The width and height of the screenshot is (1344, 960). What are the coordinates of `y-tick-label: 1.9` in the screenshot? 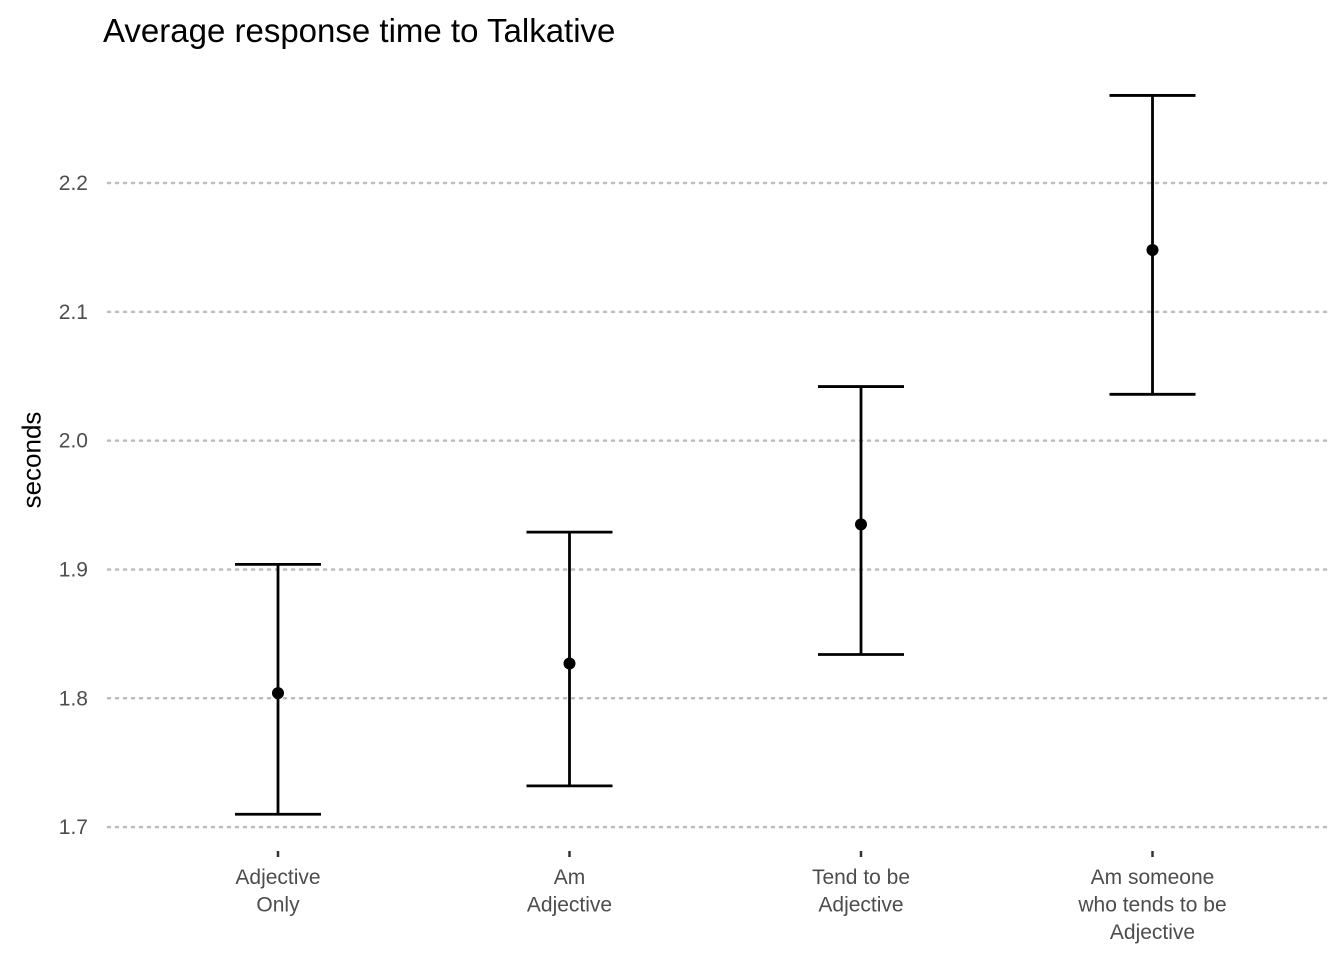 It's located at (73, 569).